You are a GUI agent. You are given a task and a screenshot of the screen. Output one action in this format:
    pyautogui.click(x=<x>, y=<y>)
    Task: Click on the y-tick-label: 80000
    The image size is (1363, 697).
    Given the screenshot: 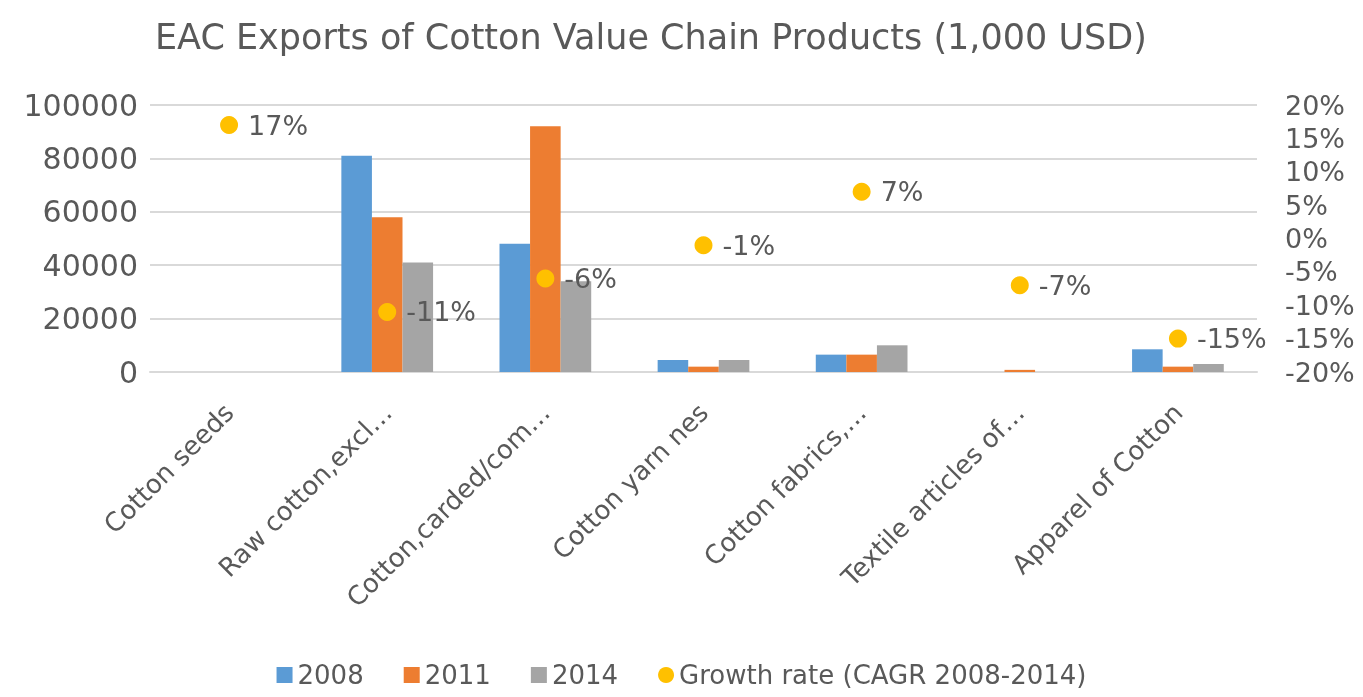 What is the action you would take?
    pyautogui.click(x=90, y=158)
    